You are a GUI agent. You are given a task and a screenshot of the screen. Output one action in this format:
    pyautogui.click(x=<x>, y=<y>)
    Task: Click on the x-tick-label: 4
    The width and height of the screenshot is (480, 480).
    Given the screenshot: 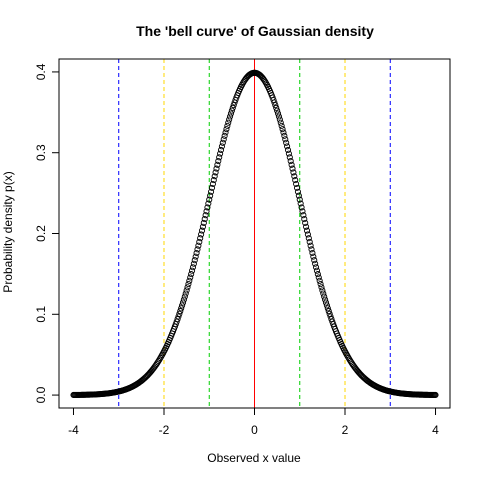 What is the action you would take?
    pyautogui.click(x=435, y=430)
    